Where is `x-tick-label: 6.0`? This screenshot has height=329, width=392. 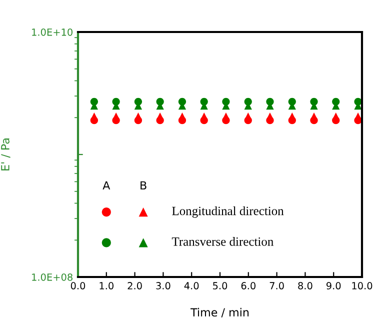 x-tick-label: 6.0 is located at coordinates (248, 286).